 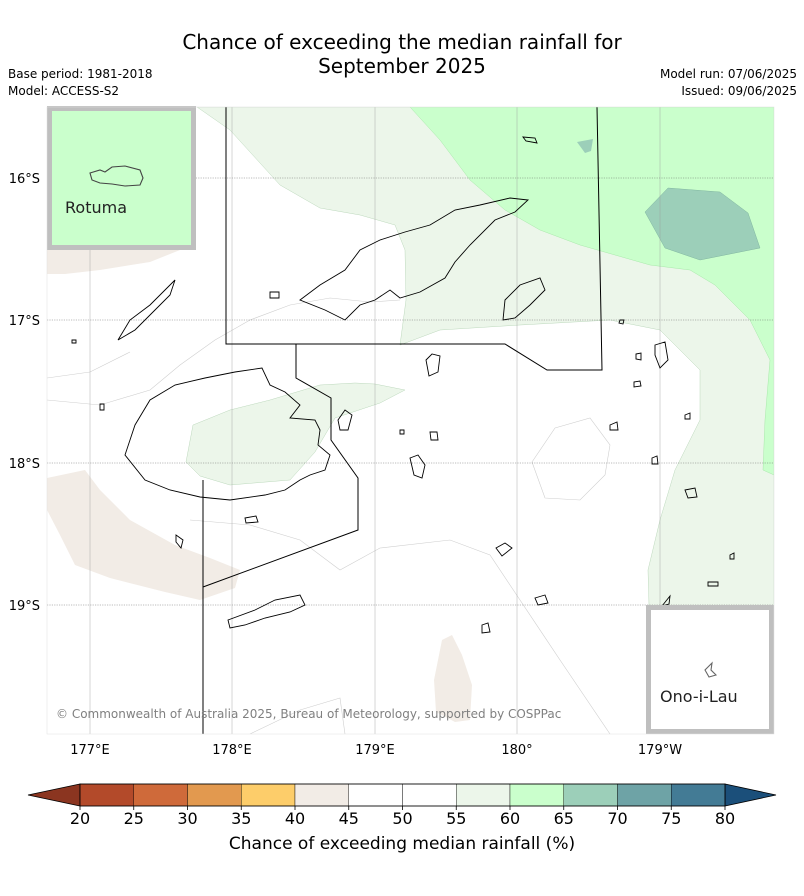 What do you see at coordinates (702, 224) in the screenshot?
I see `region-65-70-east` at bounding box center [702, 224].